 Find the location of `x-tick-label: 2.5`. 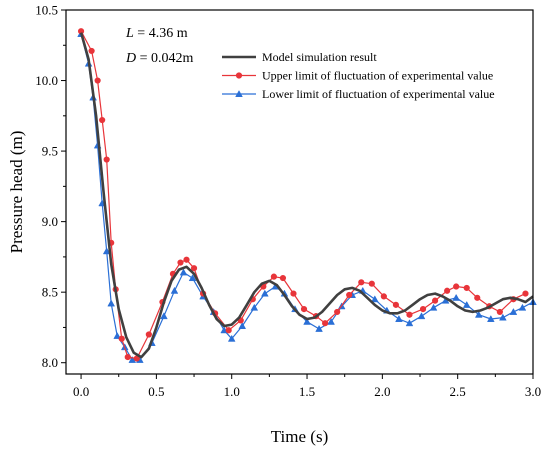

x-tick-label: 2.5 is located at coordinates (458, 391).